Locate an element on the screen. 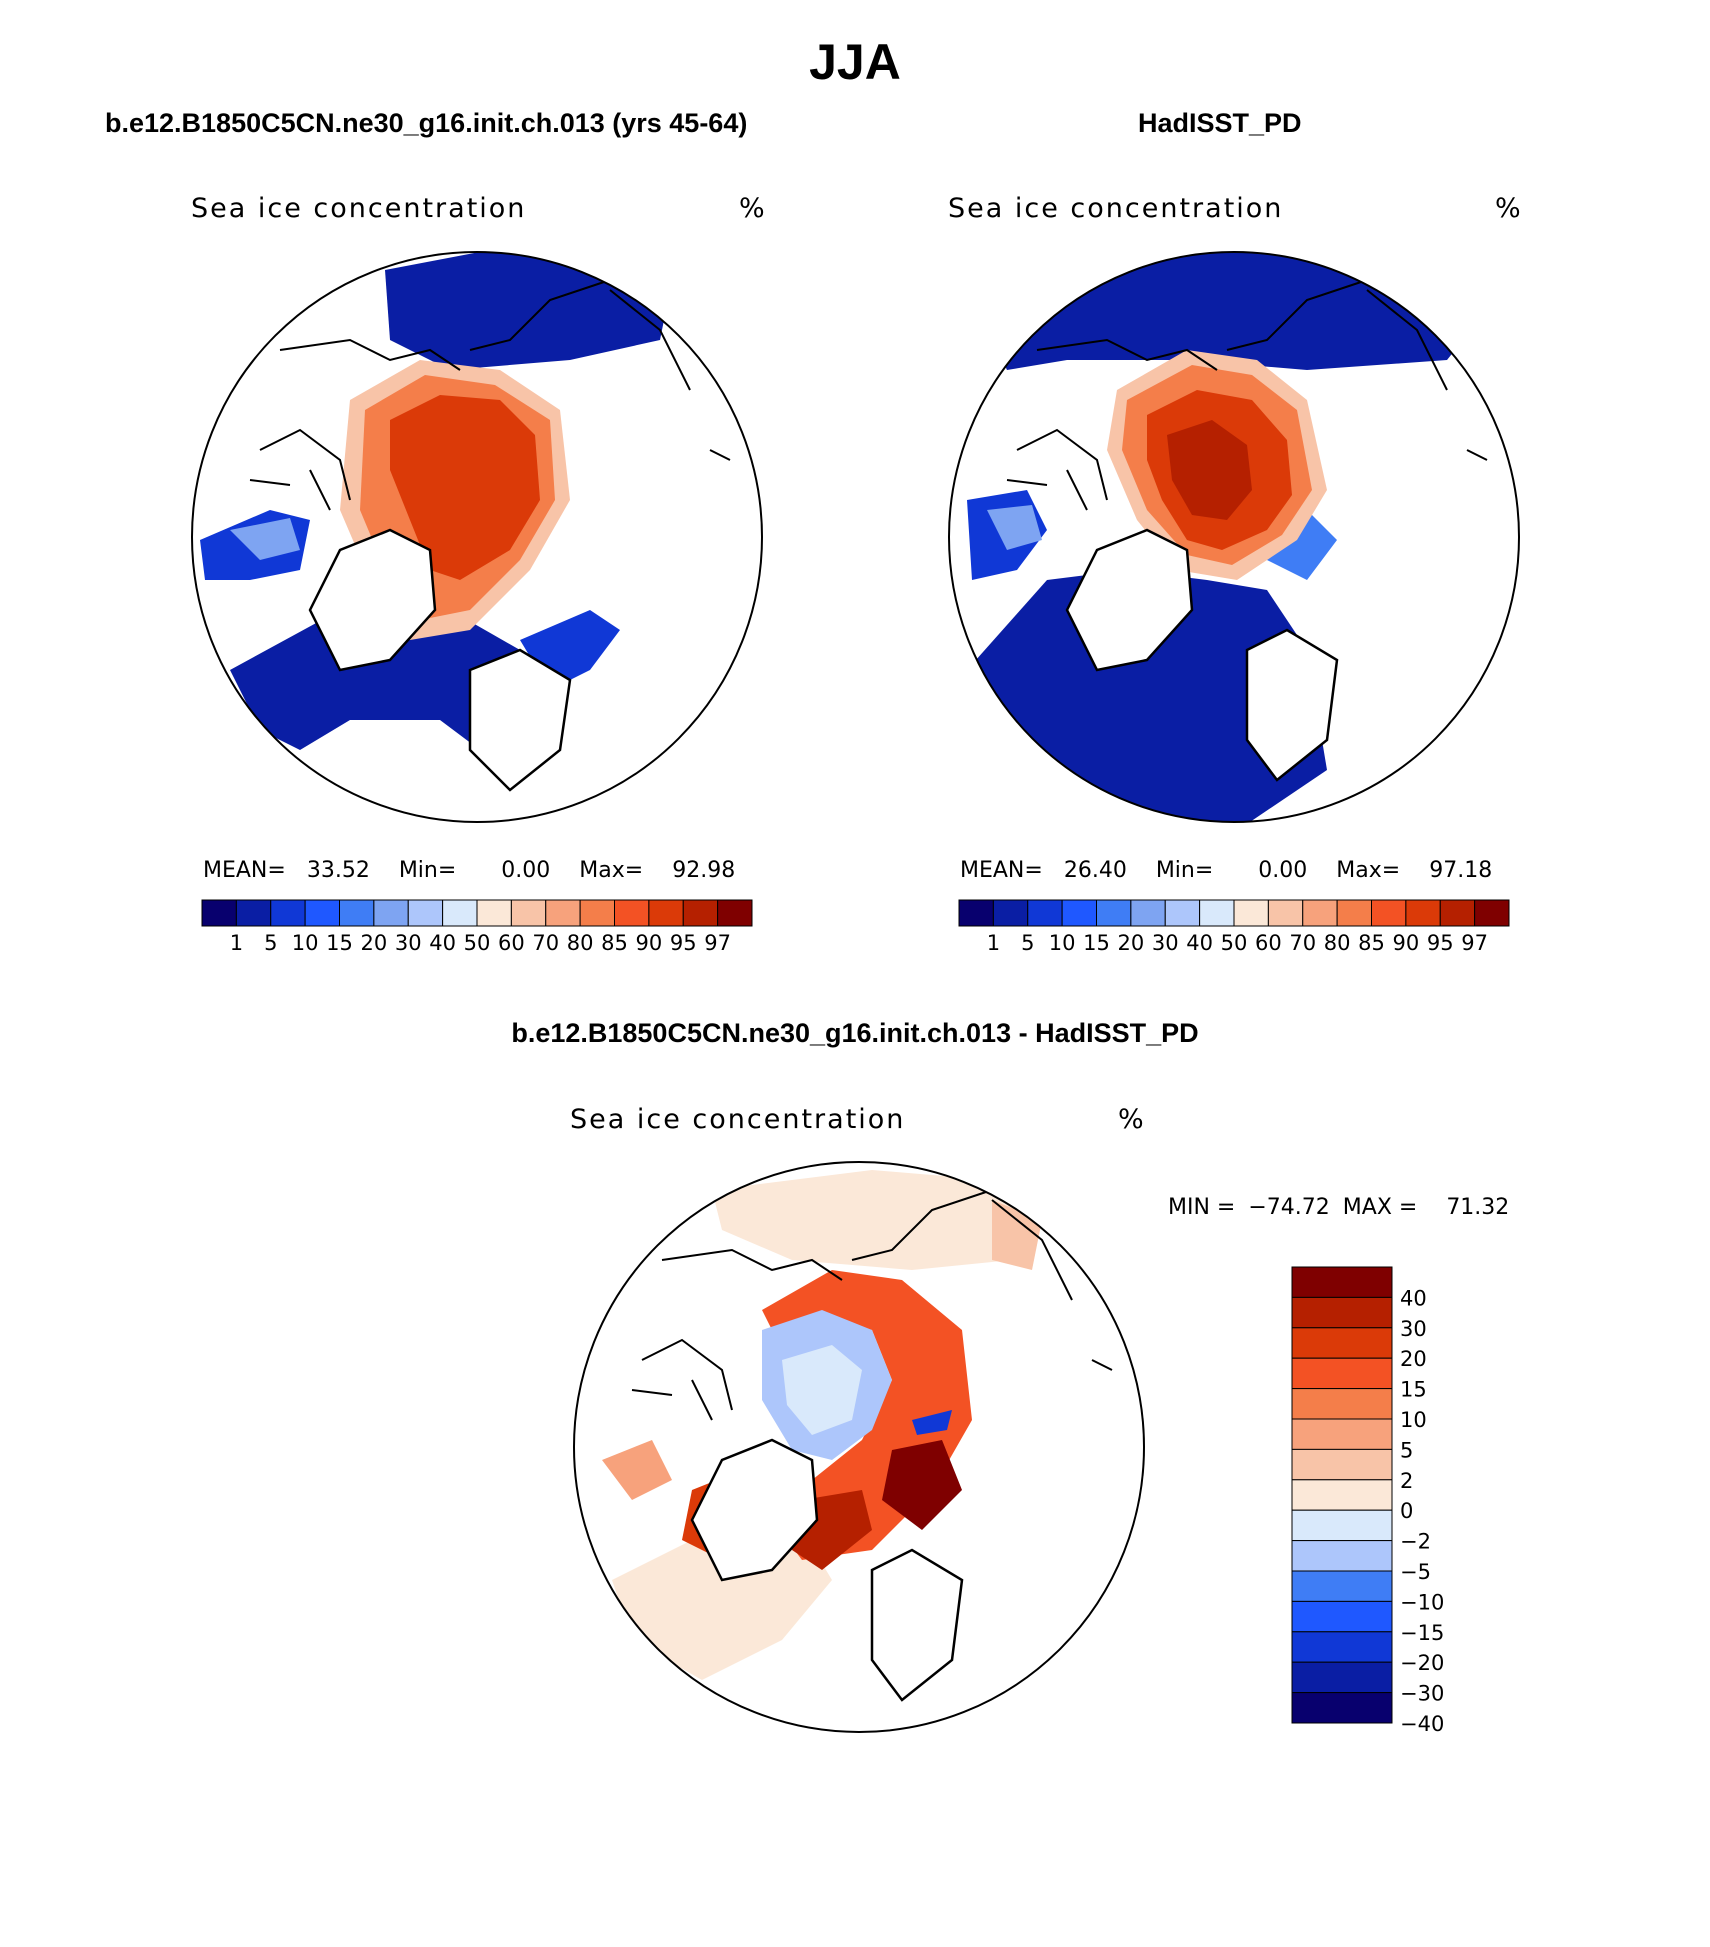 The width and height of the screenshot is (1710, 1947). colorbar-2-tick-label: 15 is located at coordinates (1096, 943).